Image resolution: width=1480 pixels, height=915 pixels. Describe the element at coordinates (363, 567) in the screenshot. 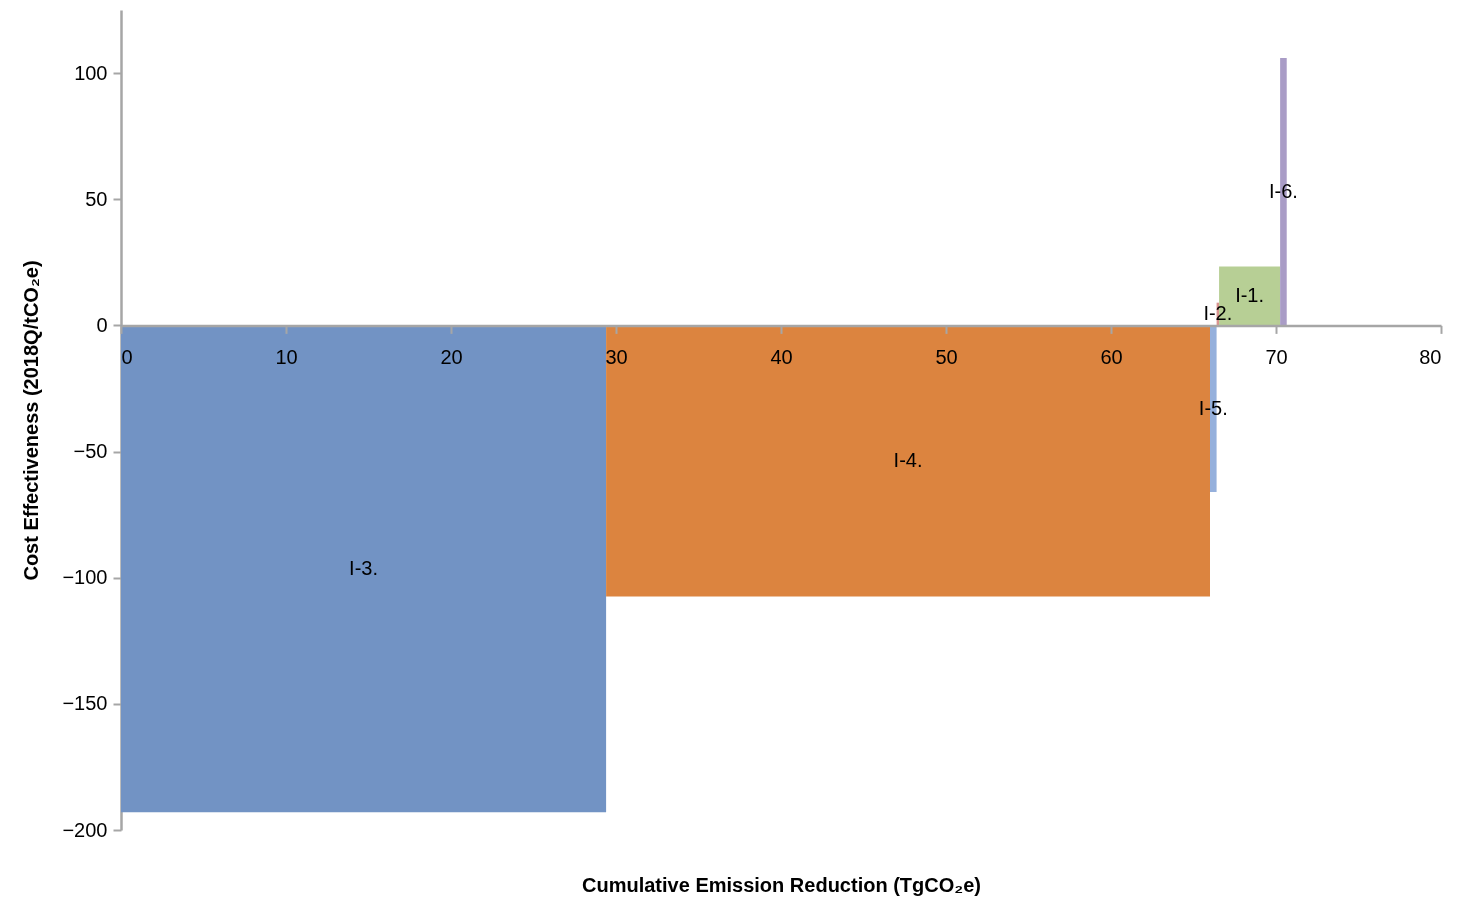

I see `series-label: I-3.` at that location.